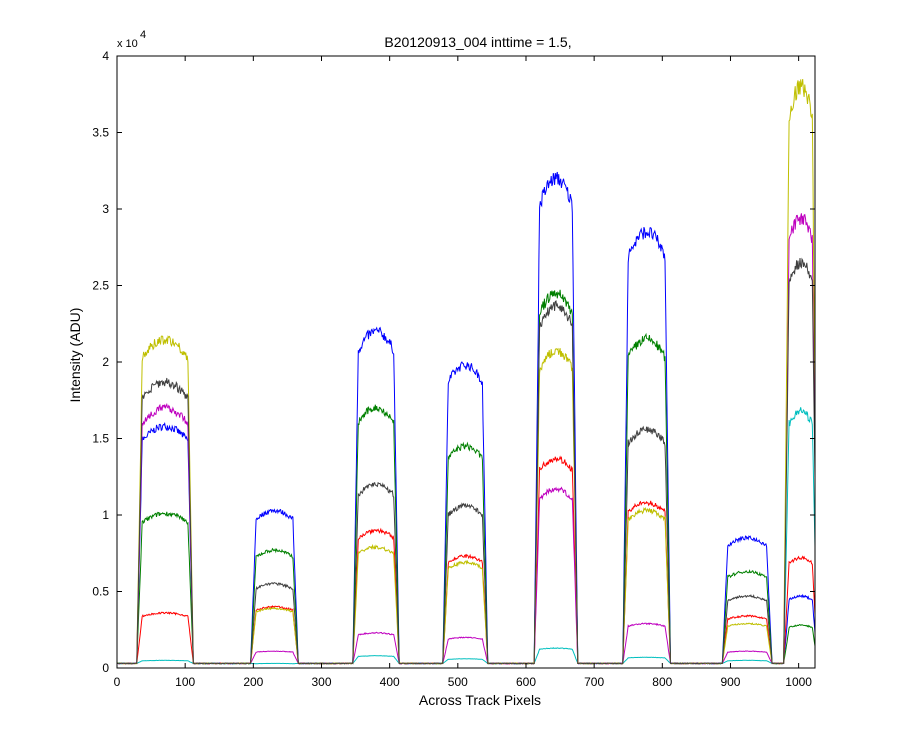 The width and height of the screenshot is (900, 750). What do you see at coordinates (390, 682) in the screenshot?
I see `x-tick-label: 400` at bounding box center [390, 682].